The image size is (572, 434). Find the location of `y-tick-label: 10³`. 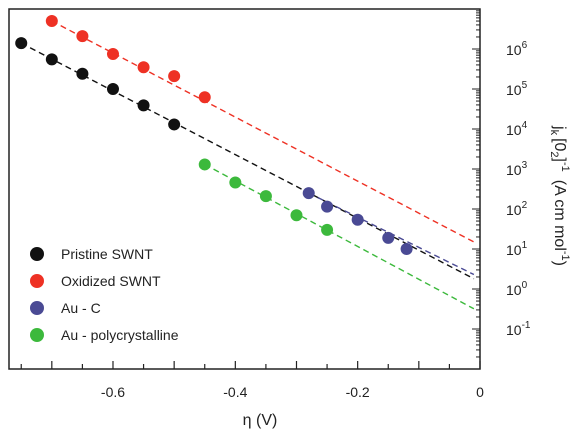

y-tick-label: 10³ is located at coordinates (517, 169).